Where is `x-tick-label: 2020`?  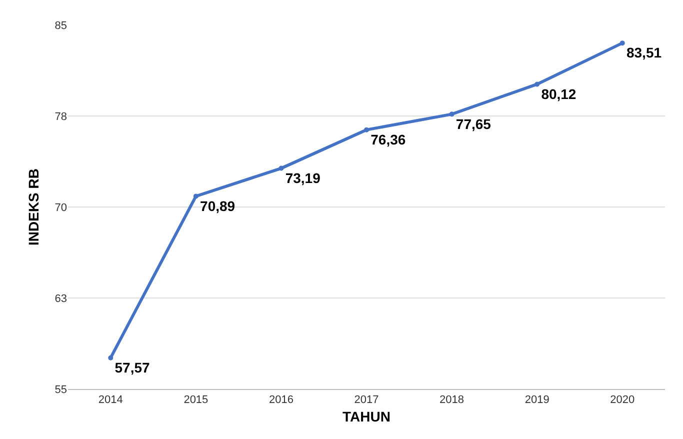
x-tick-label: 2020 is located at coordinates (622, 400).